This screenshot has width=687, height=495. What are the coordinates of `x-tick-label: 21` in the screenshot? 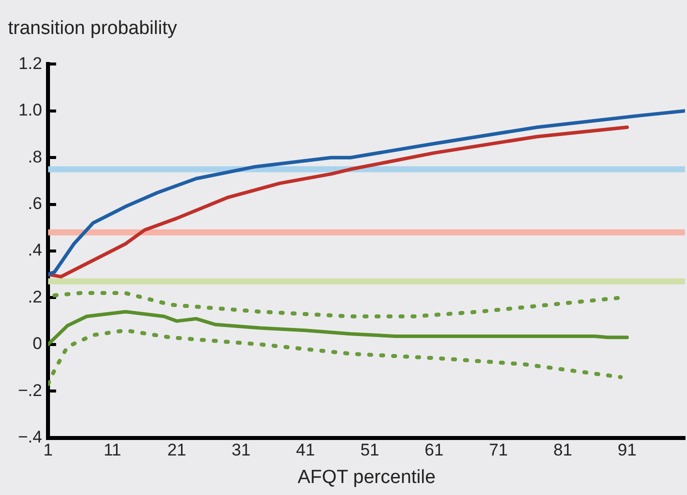 It's located at (176, 450).